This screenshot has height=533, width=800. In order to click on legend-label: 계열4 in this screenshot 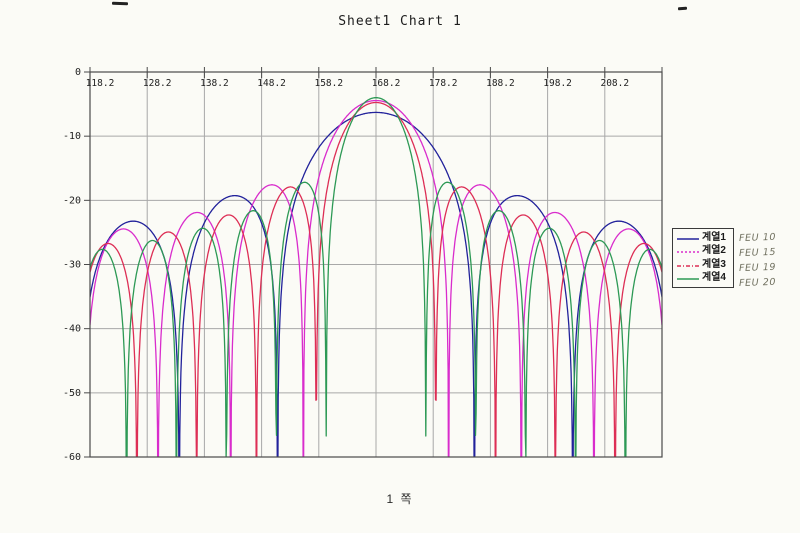, I will do `click(714, 278)`.